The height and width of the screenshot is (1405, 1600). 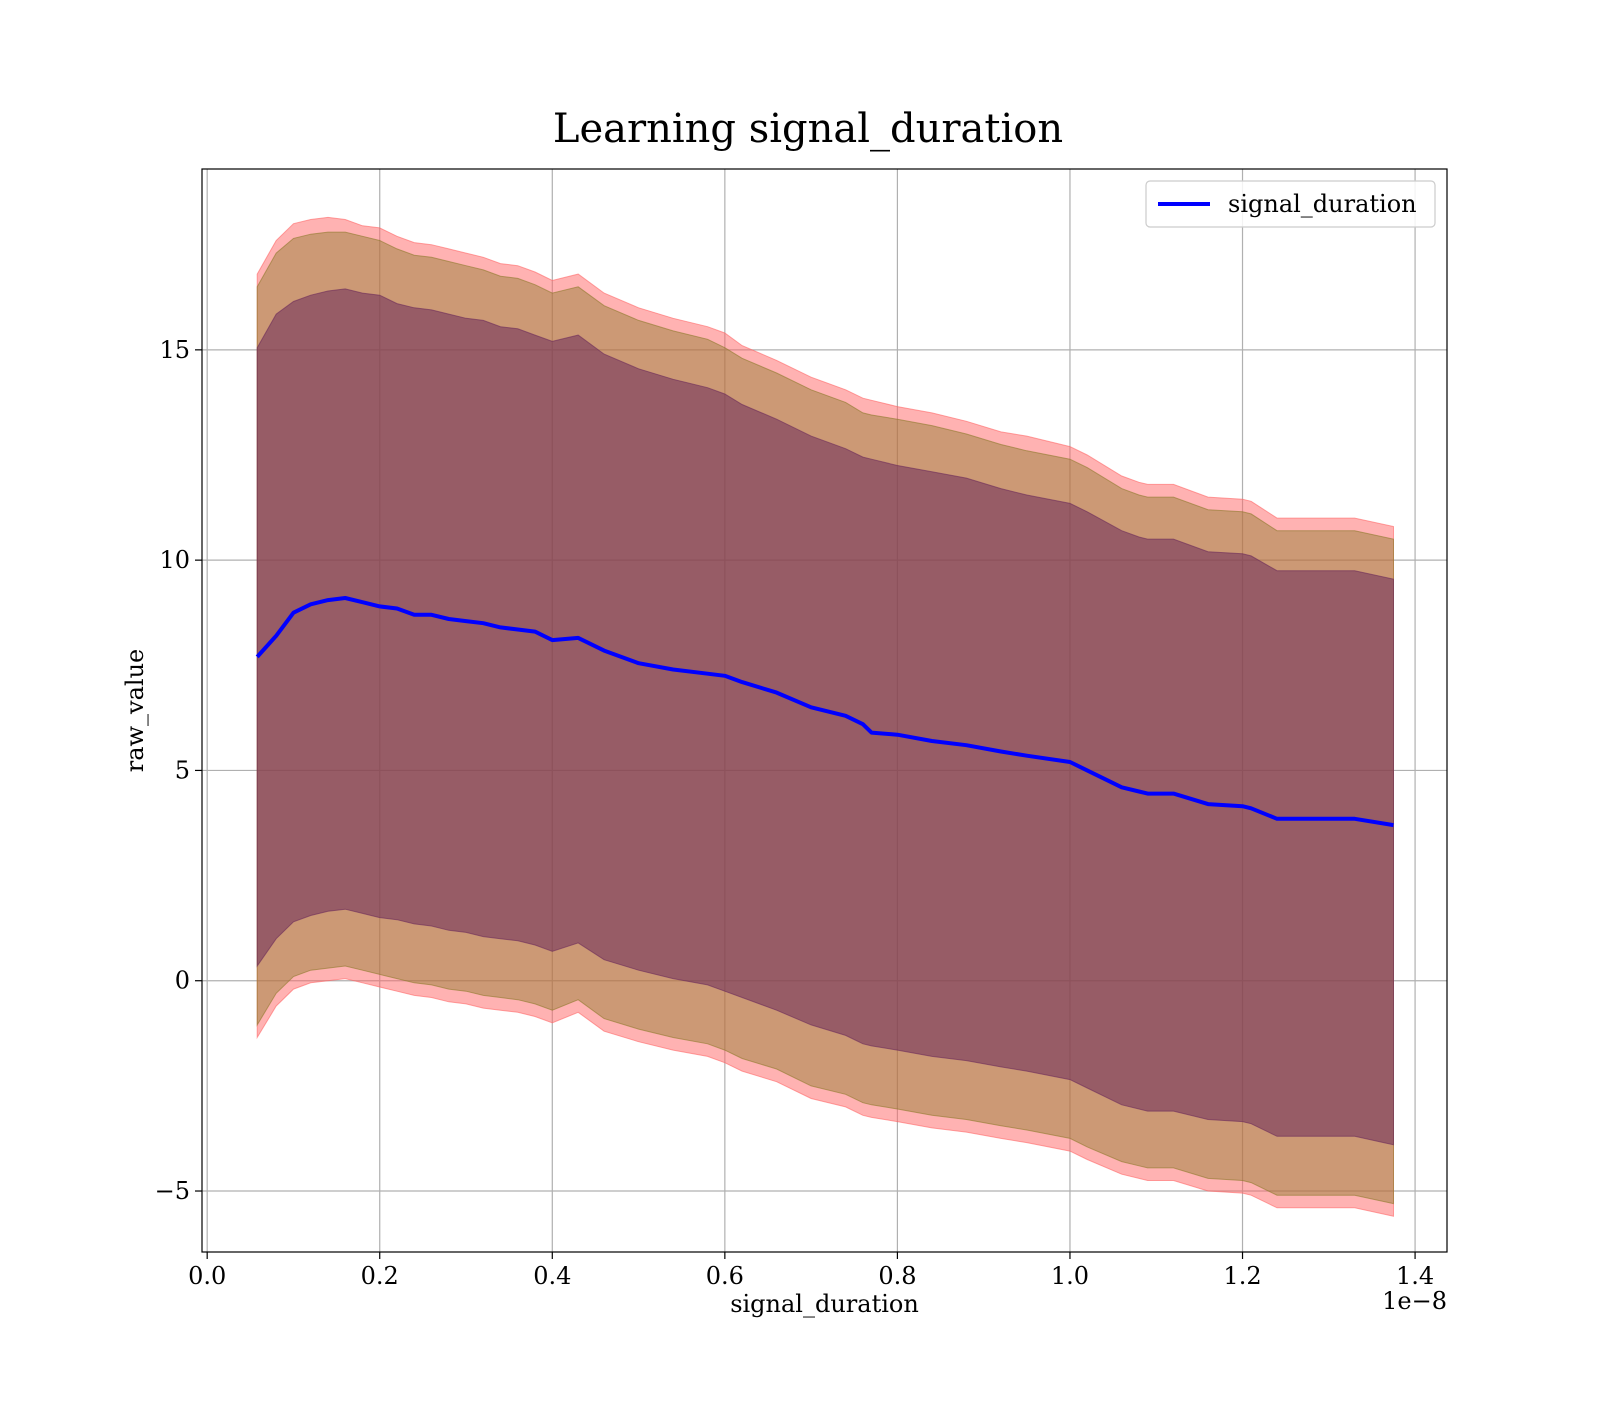 I want to click on x-tick-label-5: 1.0, so click(x=1070, y=1276).